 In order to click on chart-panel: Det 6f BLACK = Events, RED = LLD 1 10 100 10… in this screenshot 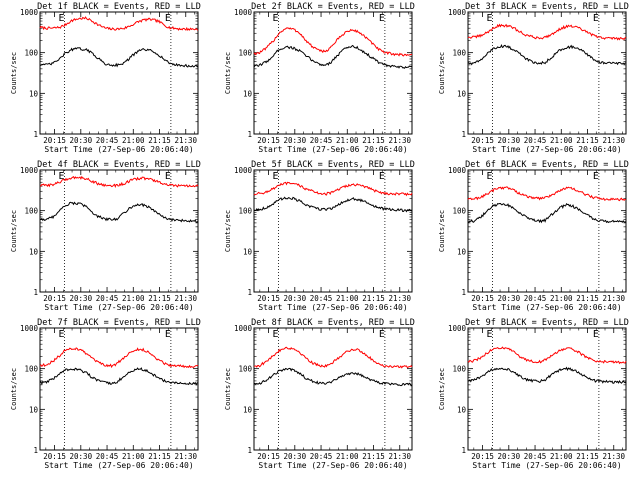, I will do `click(533, 236)`.